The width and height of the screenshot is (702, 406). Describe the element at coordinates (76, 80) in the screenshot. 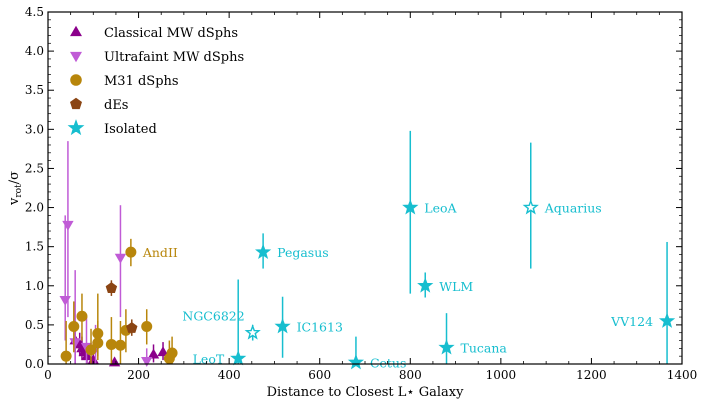

I see `legend-marker-m31` at that location.